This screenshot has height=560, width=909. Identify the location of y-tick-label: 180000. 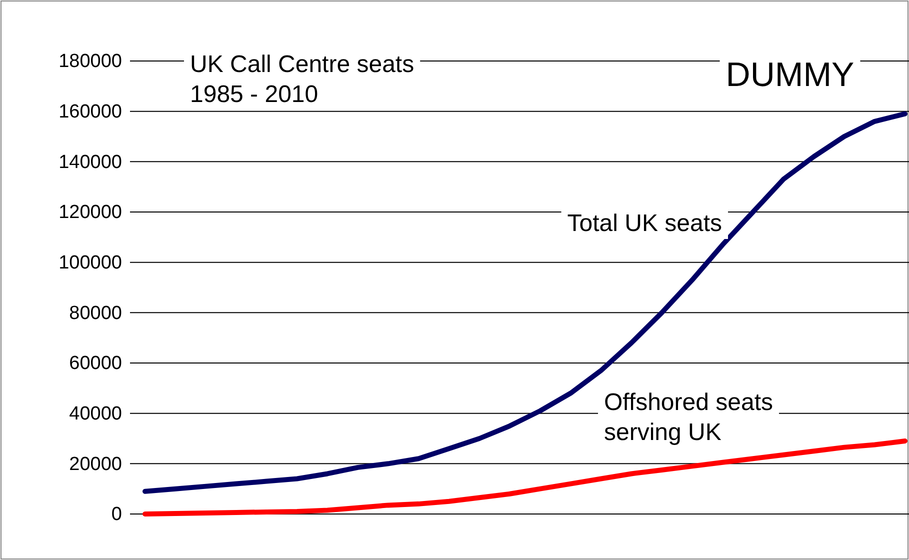
(90, 61).